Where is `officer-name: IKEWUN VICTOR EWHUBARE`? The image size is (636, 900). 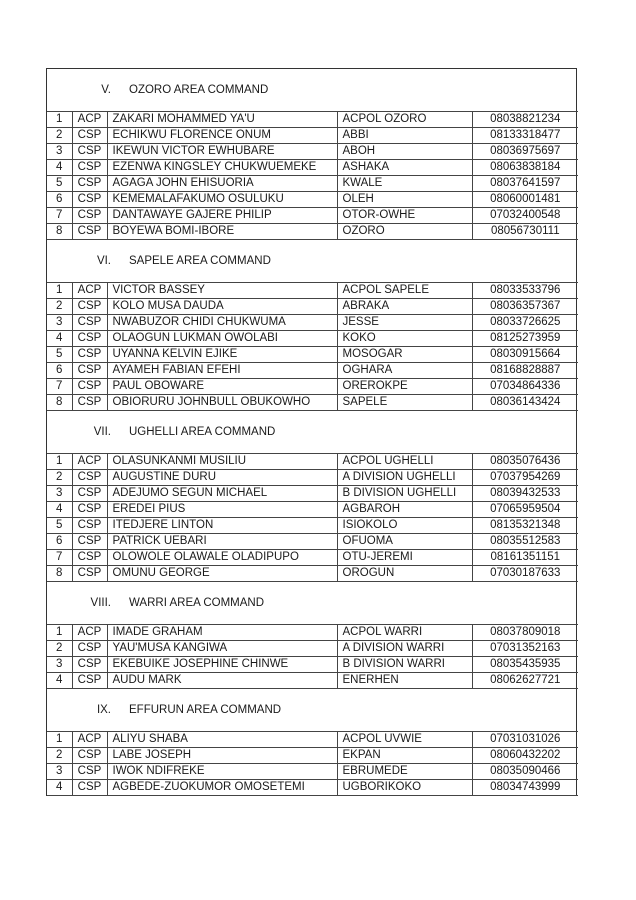 officer-name: IKEWUN VICTOR EWHUBARE is located at coordinates (222, 151).